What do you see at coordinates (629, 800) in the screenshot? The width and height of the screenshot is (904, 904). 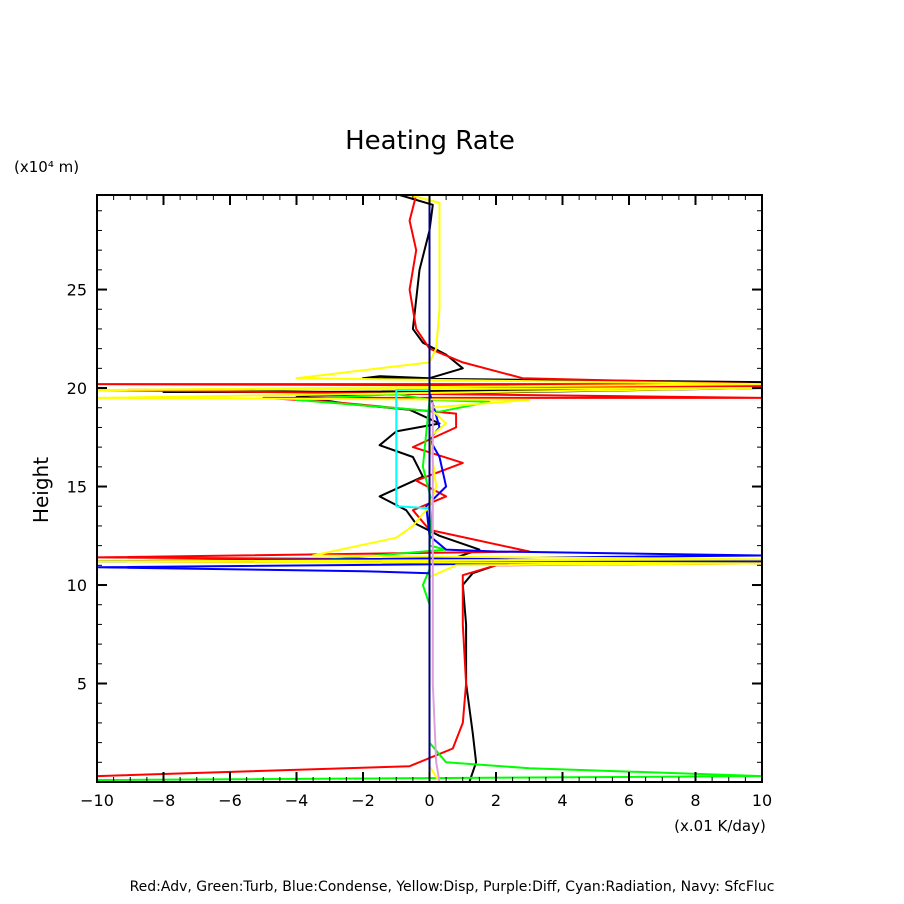 I see `x-tick-label: 6` at bounding box center [629, 800].